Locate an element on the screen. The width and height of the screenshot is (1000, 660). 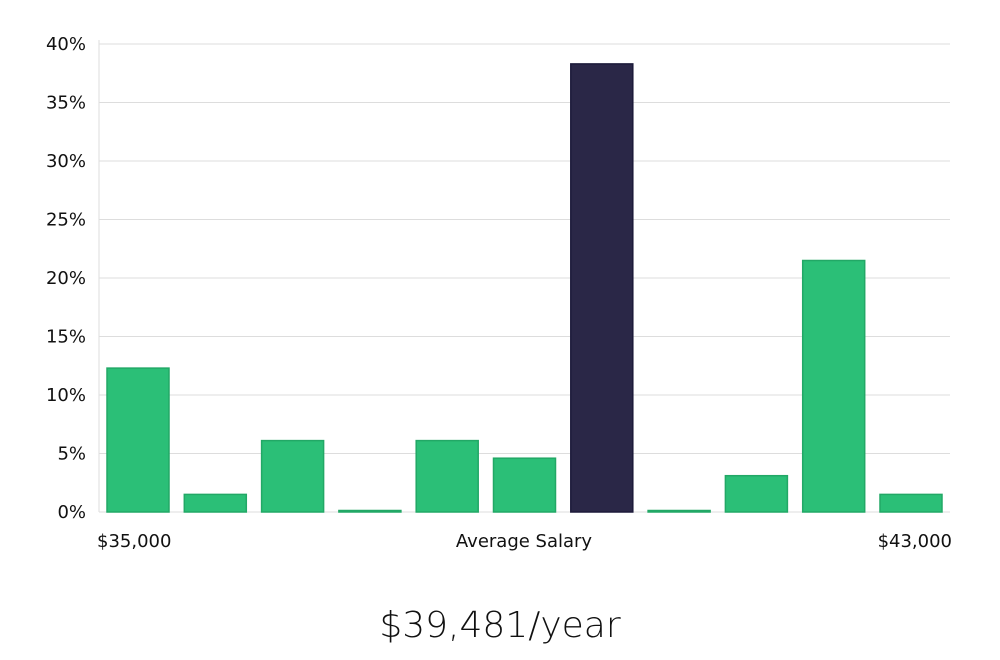
y-tick-label: 20% is located at coordinates (66, 278).